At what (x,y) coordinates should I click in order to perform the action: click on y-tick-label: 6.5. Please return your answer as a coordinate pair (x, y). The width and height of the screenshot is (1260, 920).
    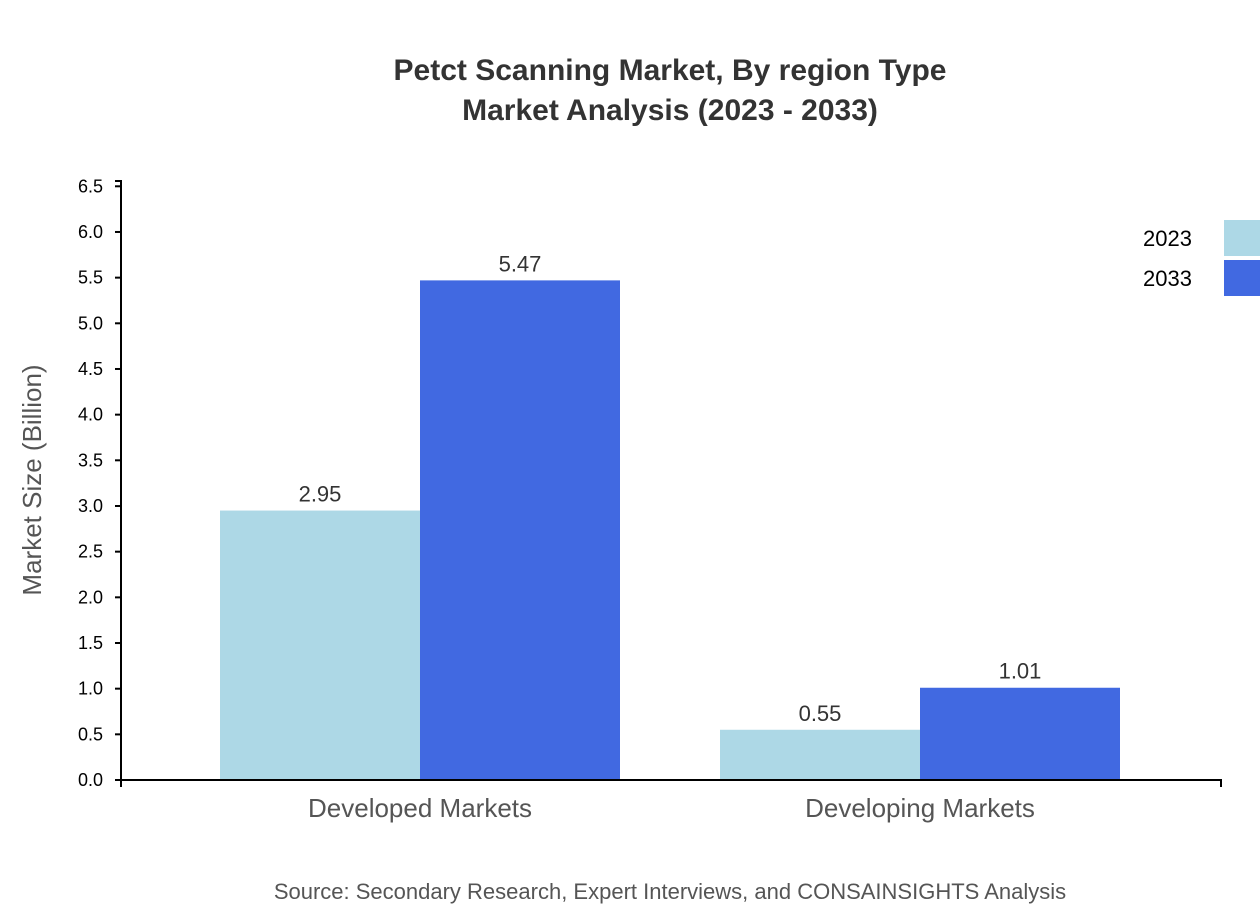
    Looking at the image, I should click on (90, 186).